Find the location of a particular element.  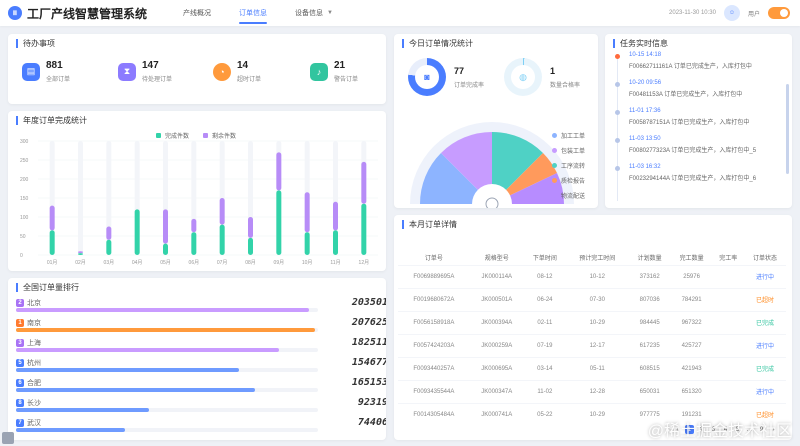

page-button: 1 is located at coordinates (689, 429).